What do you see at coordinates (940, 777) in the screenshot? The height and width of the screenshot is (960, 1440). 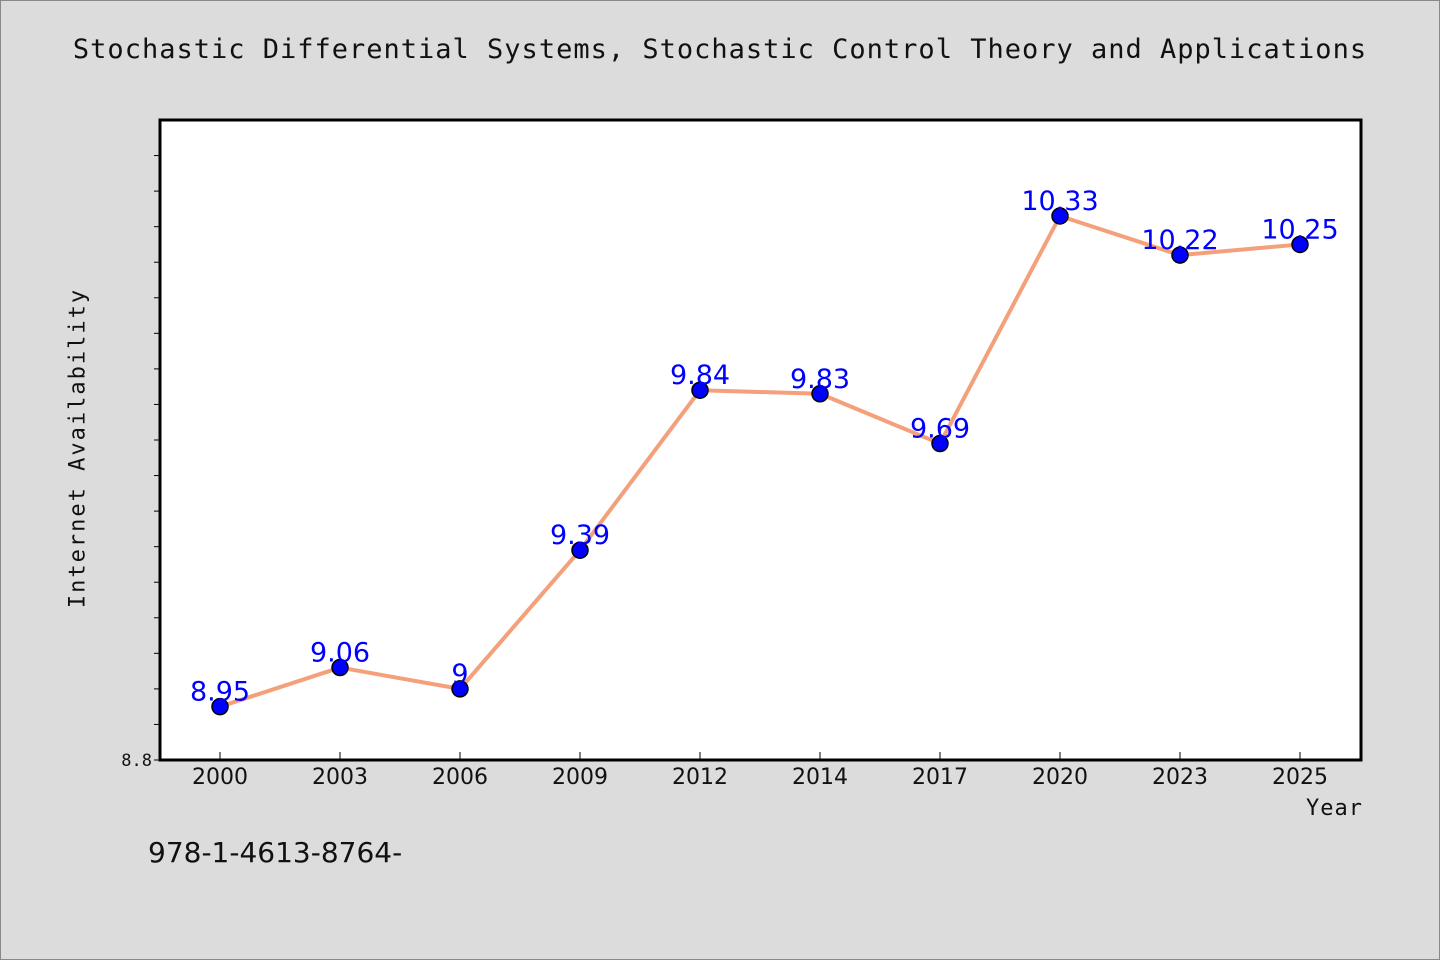 I see `x-tick-label: 2017` at bounding box center [940, 777].